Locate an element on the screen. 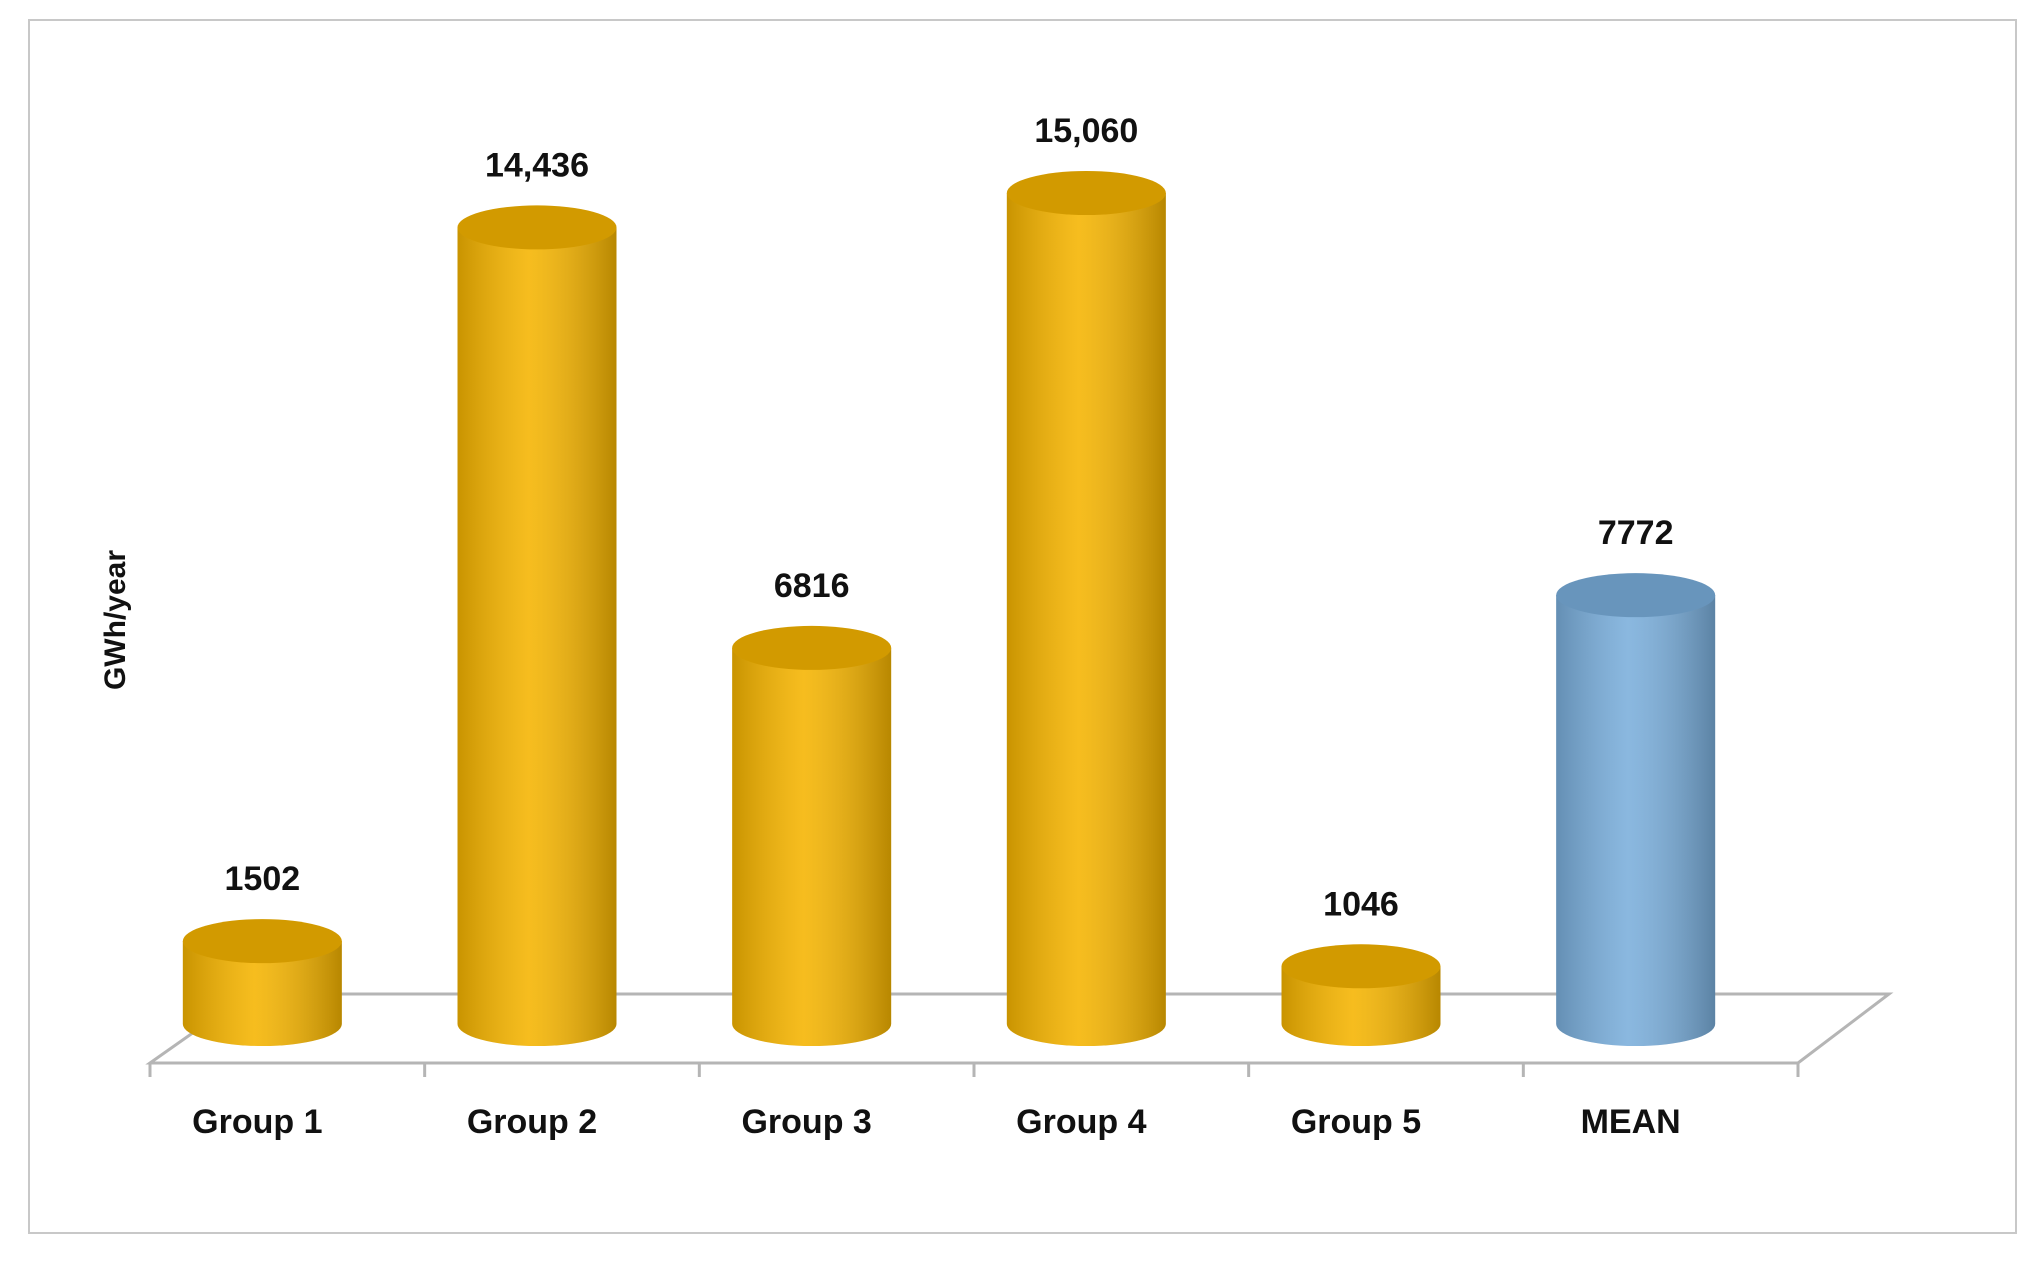 This screenshot has width=2043, height=1273. x-tick-label: Group 4 is located at coordinates (1081, 1122).